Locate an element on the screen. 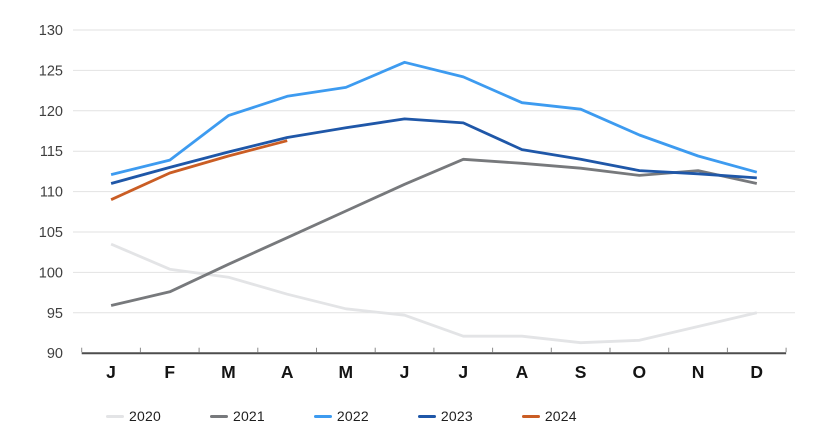 This screenshot has width=820, height=443. x-tick-label: O is located at coordinates (640, 372).